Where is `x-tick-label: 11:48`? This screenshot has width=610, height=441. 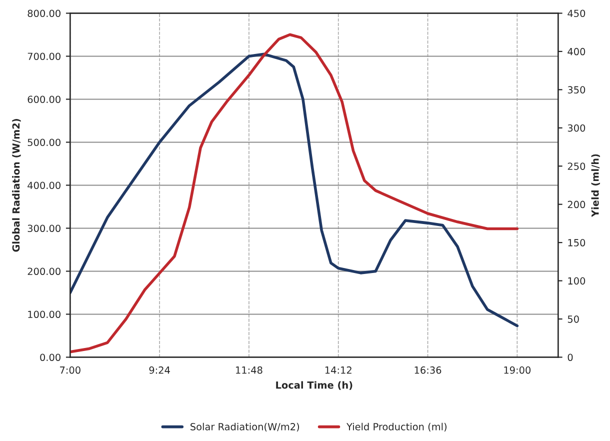
x-tick-label: 11:48 is located at coordinates (249, 370).